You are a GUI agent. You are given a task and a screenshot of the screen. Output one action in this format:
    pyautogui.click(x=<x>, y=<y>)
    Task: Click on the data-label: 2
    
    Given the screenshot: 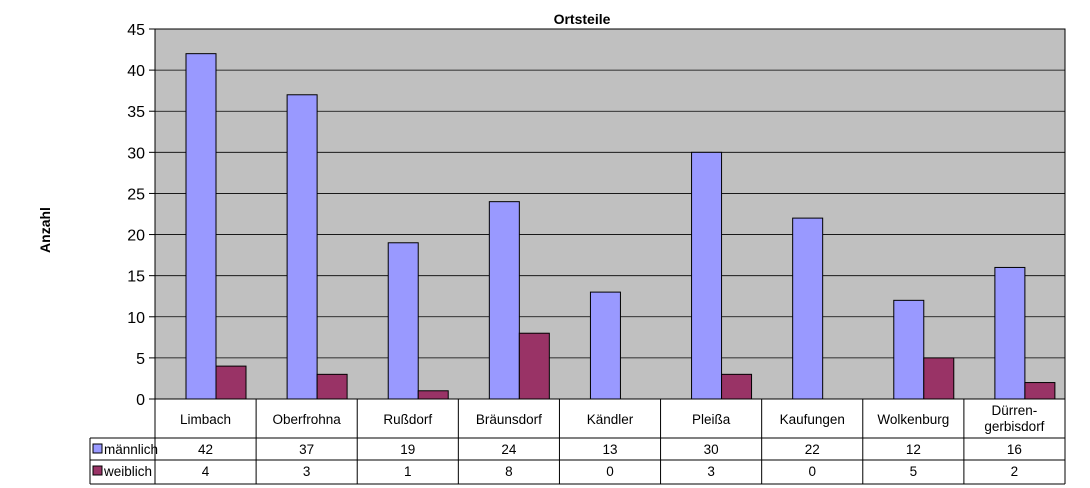 What is the action you would take?
    pyautogui.click(x=1015, y=471)
    